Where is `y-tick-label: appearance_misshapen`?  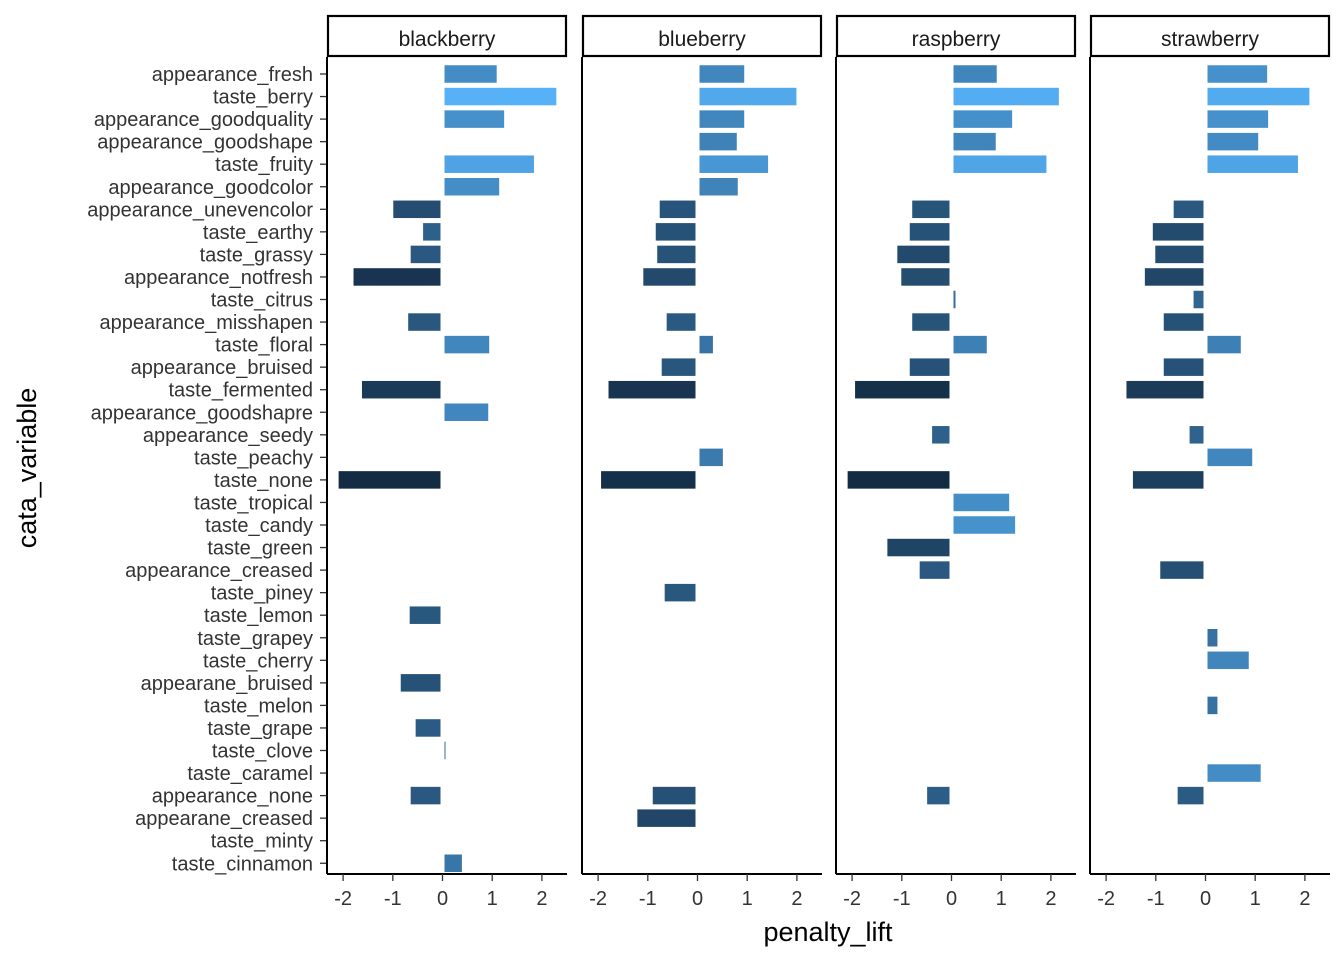 y-tick-label: appearance_misshapen is located at coordinates (207, 323).